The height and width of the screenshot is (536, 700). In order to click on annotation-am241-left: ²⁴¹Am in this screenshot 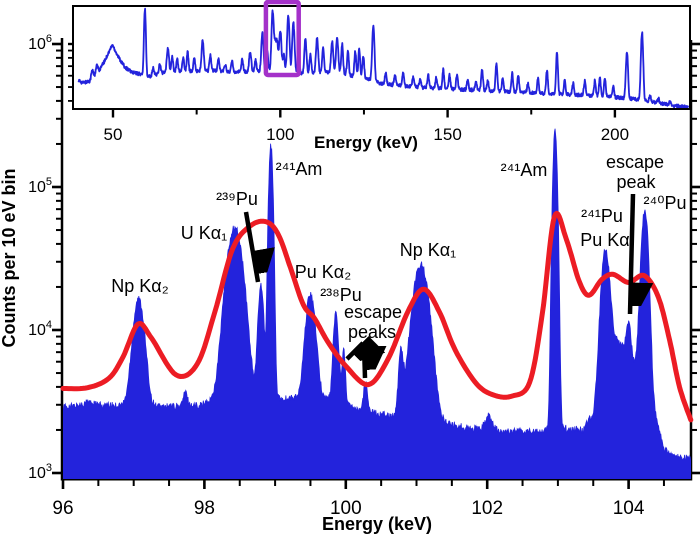, I will do `click(299, 169)`.